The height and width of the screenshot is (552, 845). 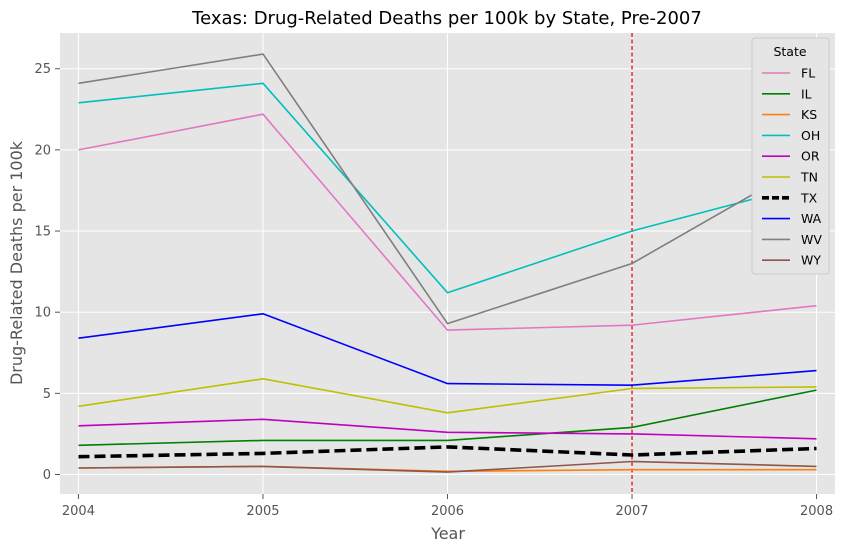 What do you see at coordinates (447, 466) in the screenshot?
I see `series-line-wy` at bounding box center [447, 466].